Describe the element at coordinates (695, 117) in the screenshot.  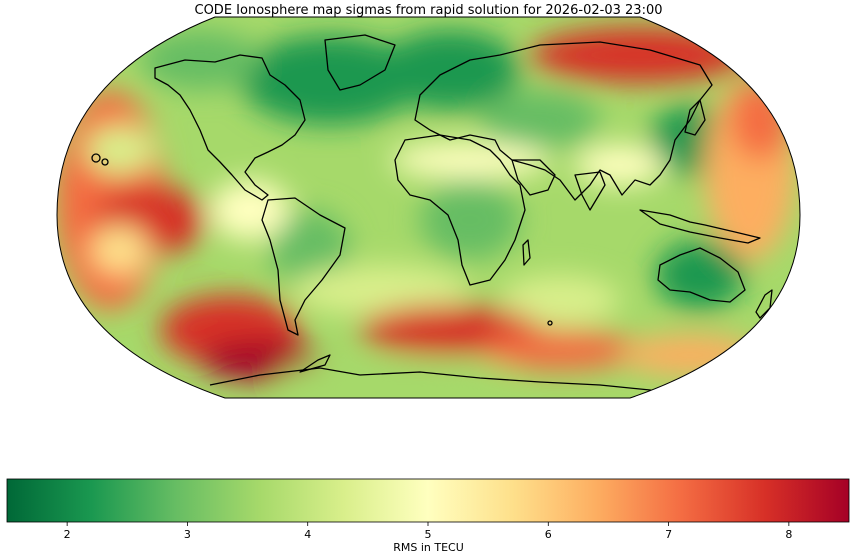
I see `japan-coast` at that location.